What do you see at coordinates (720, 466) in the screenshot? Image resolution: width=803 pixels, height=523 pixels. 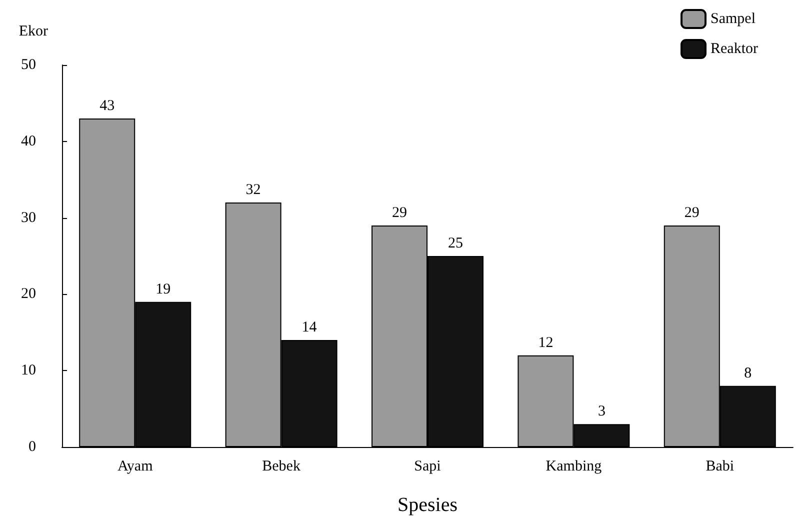 I see `x-tick-label: Babi` at bounding box center [720, 466].